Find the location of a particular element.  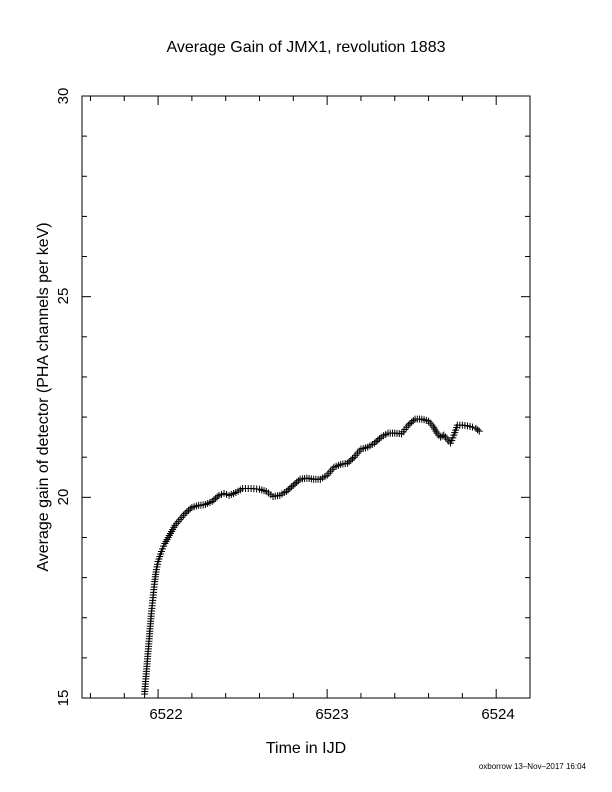

y-tick-label-15: 15 is located at coordinates (63, 698).